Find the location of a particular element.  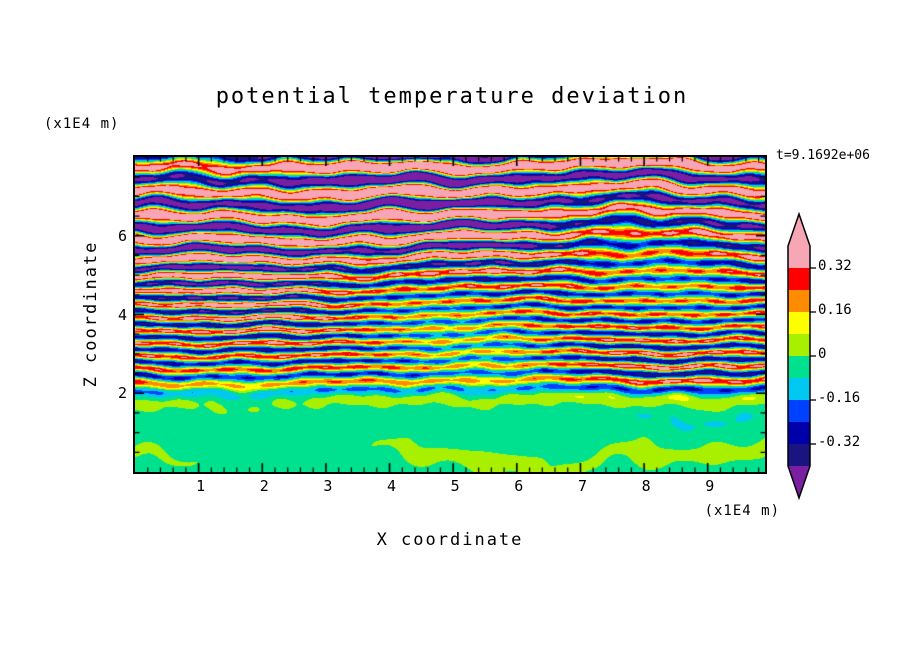

z-tick-label: 6 is located at coordinates (122, 235).